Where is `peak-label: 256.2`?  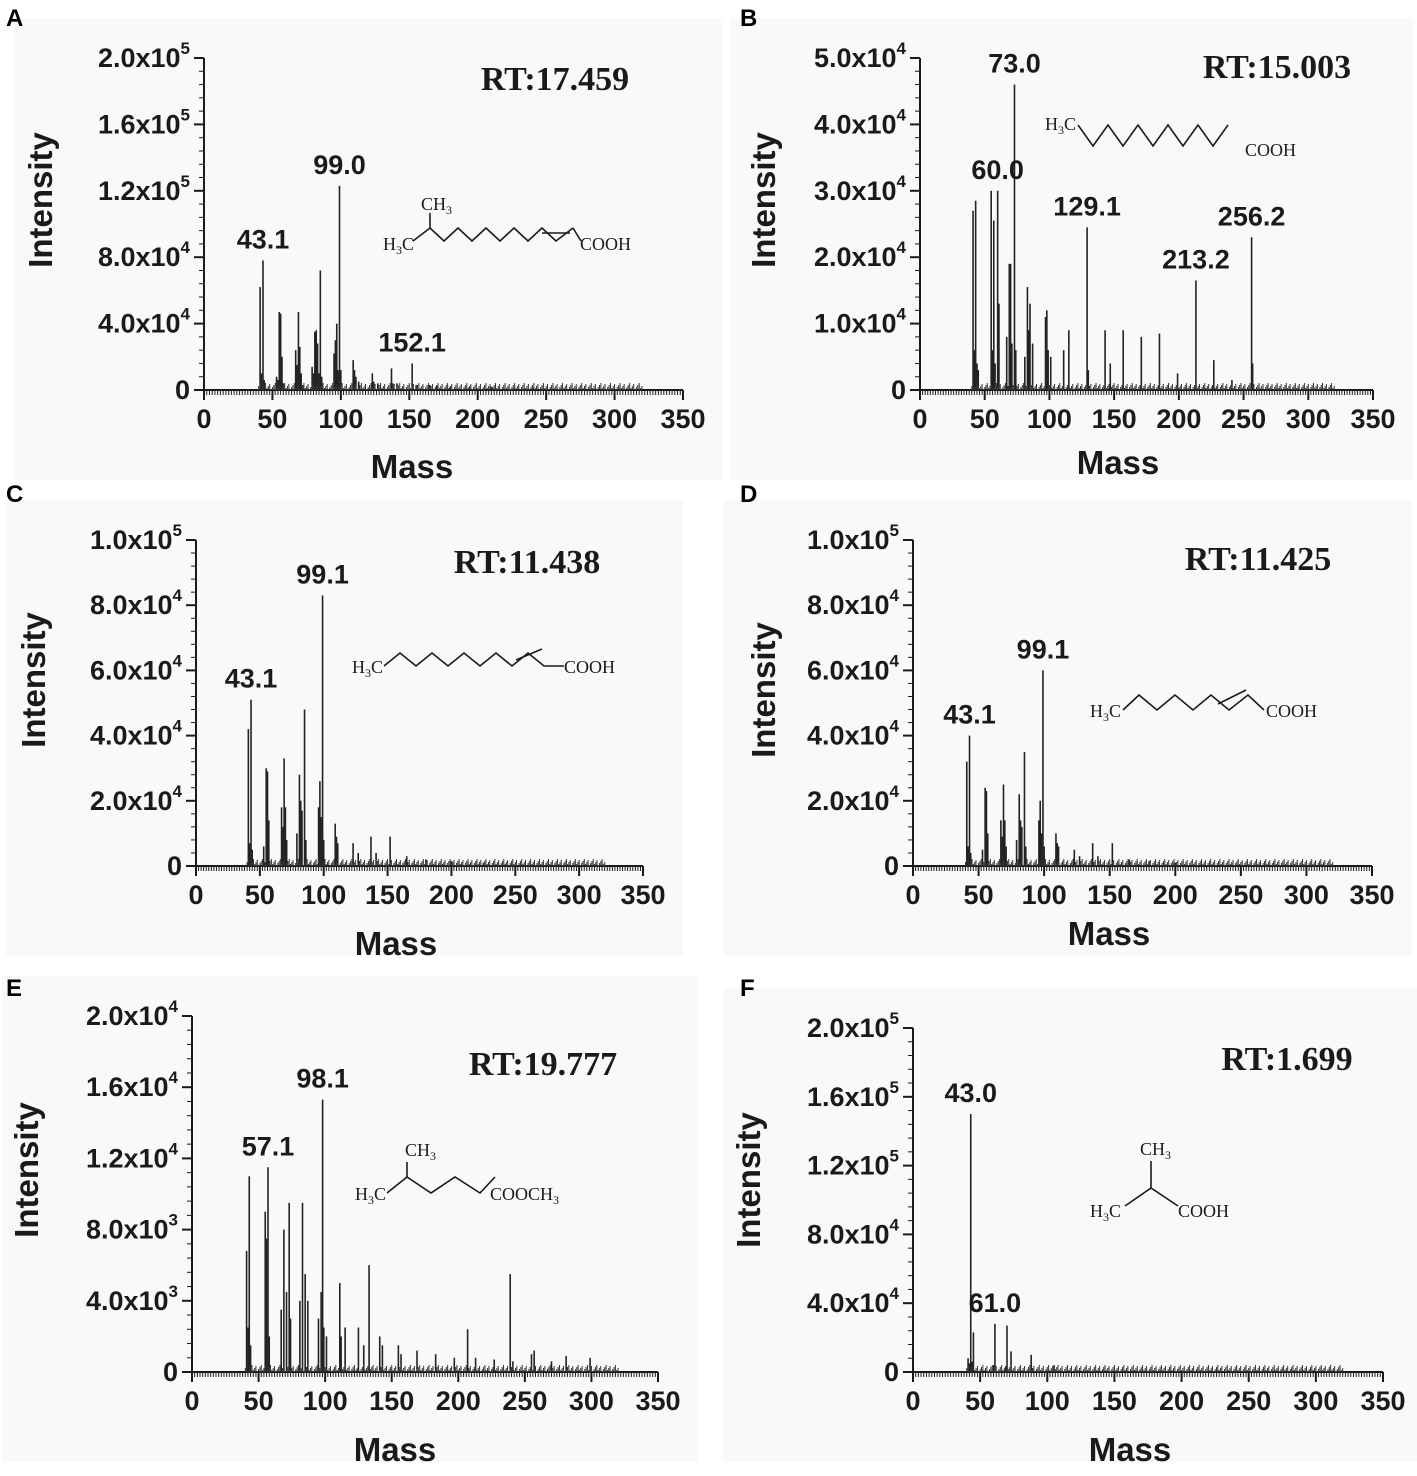 peak-label: 256.2 is located at coordinates (1252, 216).